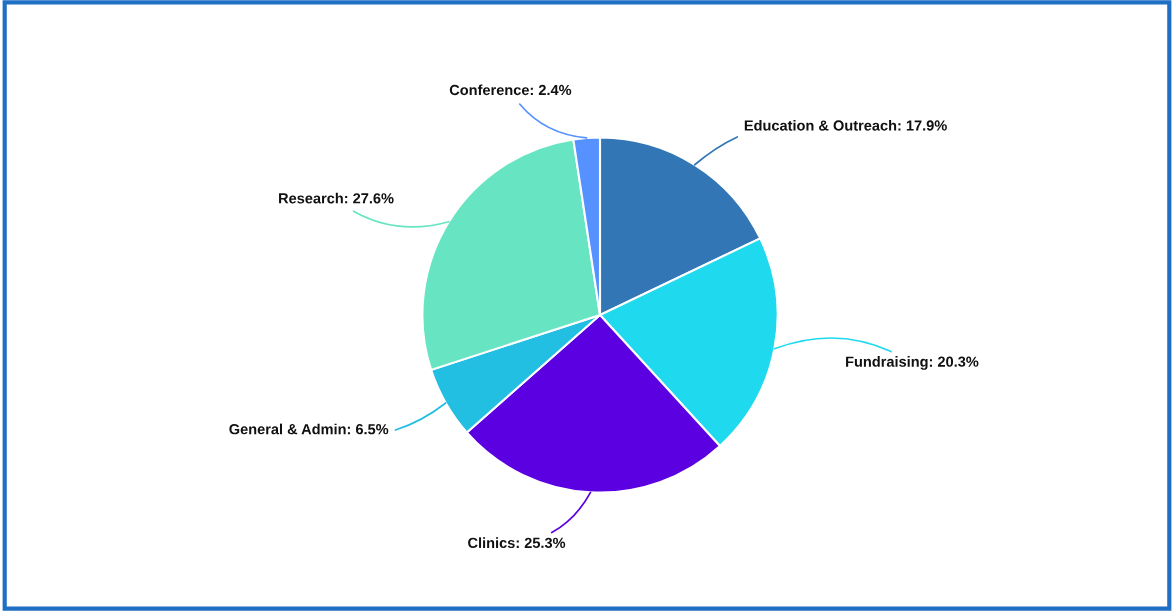 The height and width of the screenshot is (611, 1174). Describe the element at coordinates (336, 198) in the screenshot. I see `slice-label: Research: 27.6%` at that location.